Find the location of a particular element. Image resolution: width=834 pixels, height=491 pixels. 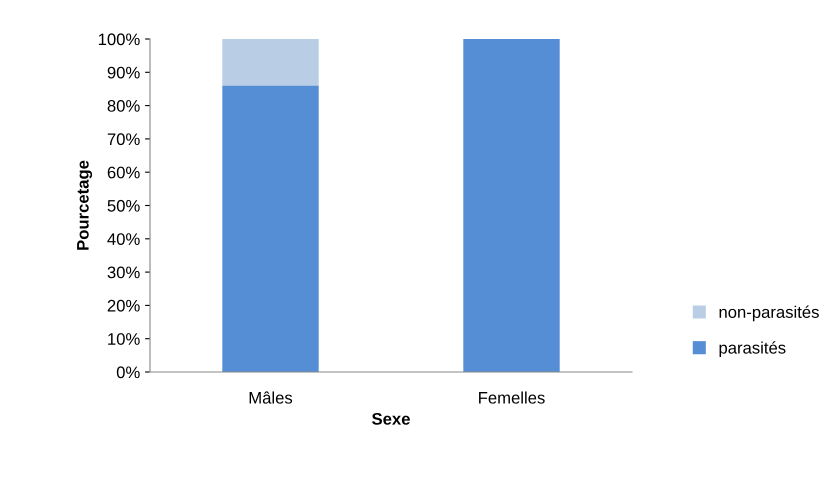

x-axis-title: Sexe is located at coordinates (391, 418).